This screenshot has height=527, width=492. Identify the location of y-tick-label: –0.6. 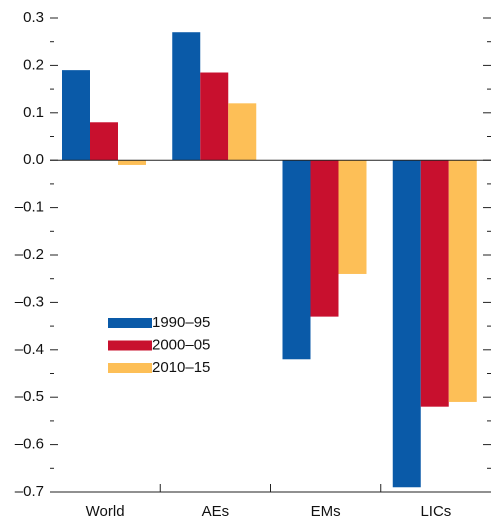
(29, 444).